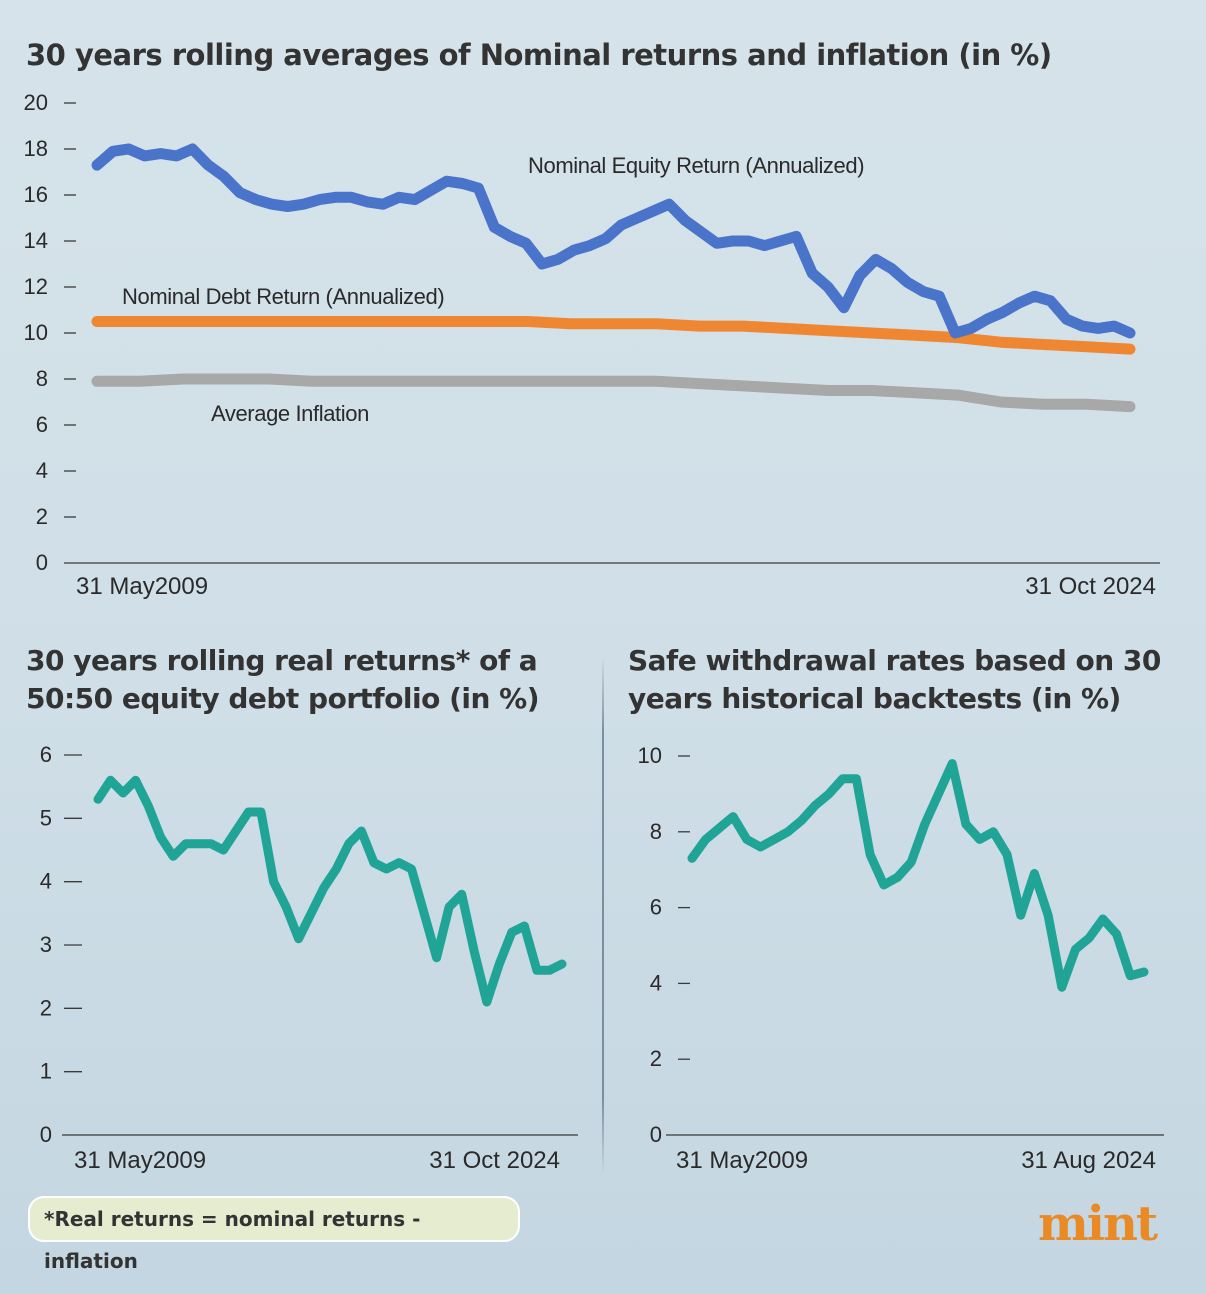 The image size is (1206, 1294). I want to click on mint-logo: mint, so click(1098, 1224).